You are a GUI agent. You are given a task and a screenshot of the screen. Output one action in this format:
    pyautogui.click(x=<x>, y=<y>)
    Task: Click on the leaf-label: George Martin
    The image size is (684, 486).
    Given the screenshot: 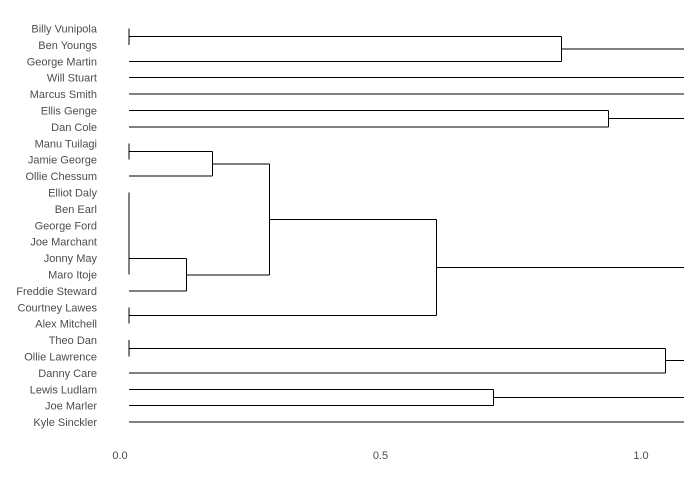 What is the action you would take?
    pyautogui.click(x=62, y=62)
    